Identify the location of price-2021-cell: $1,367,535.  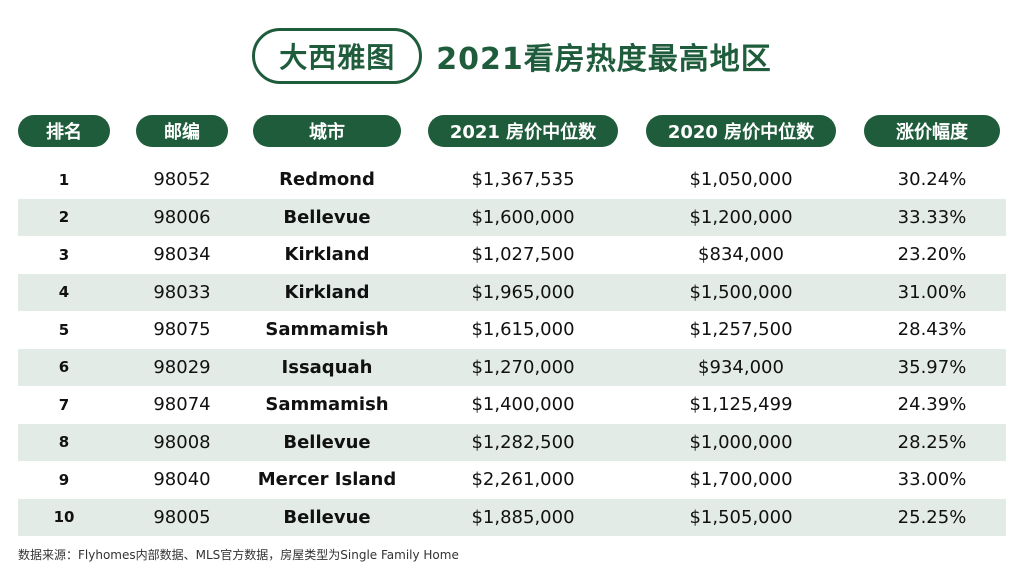
(523, 180).